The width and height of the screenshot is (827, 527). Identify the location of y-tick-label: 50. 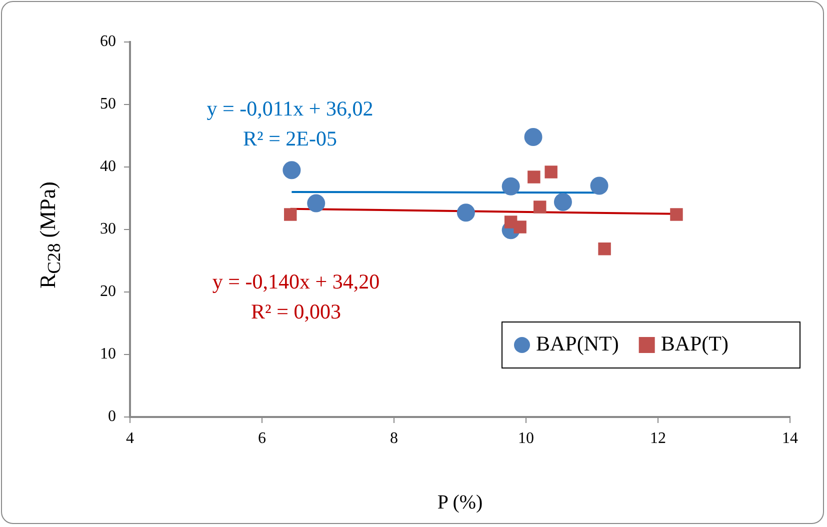
(108, 104).